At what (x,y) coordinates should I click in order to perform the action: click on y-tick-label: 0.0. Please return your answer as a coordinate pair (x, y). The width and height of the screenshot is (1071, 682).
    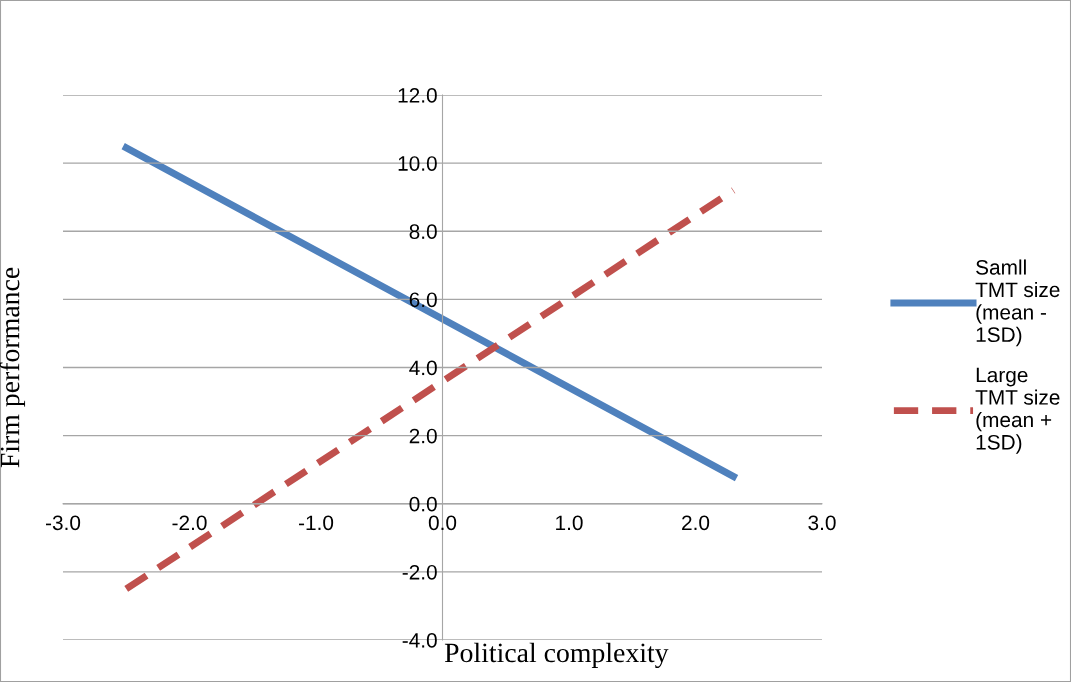
    Looking at the image, I should click on (423, 504).